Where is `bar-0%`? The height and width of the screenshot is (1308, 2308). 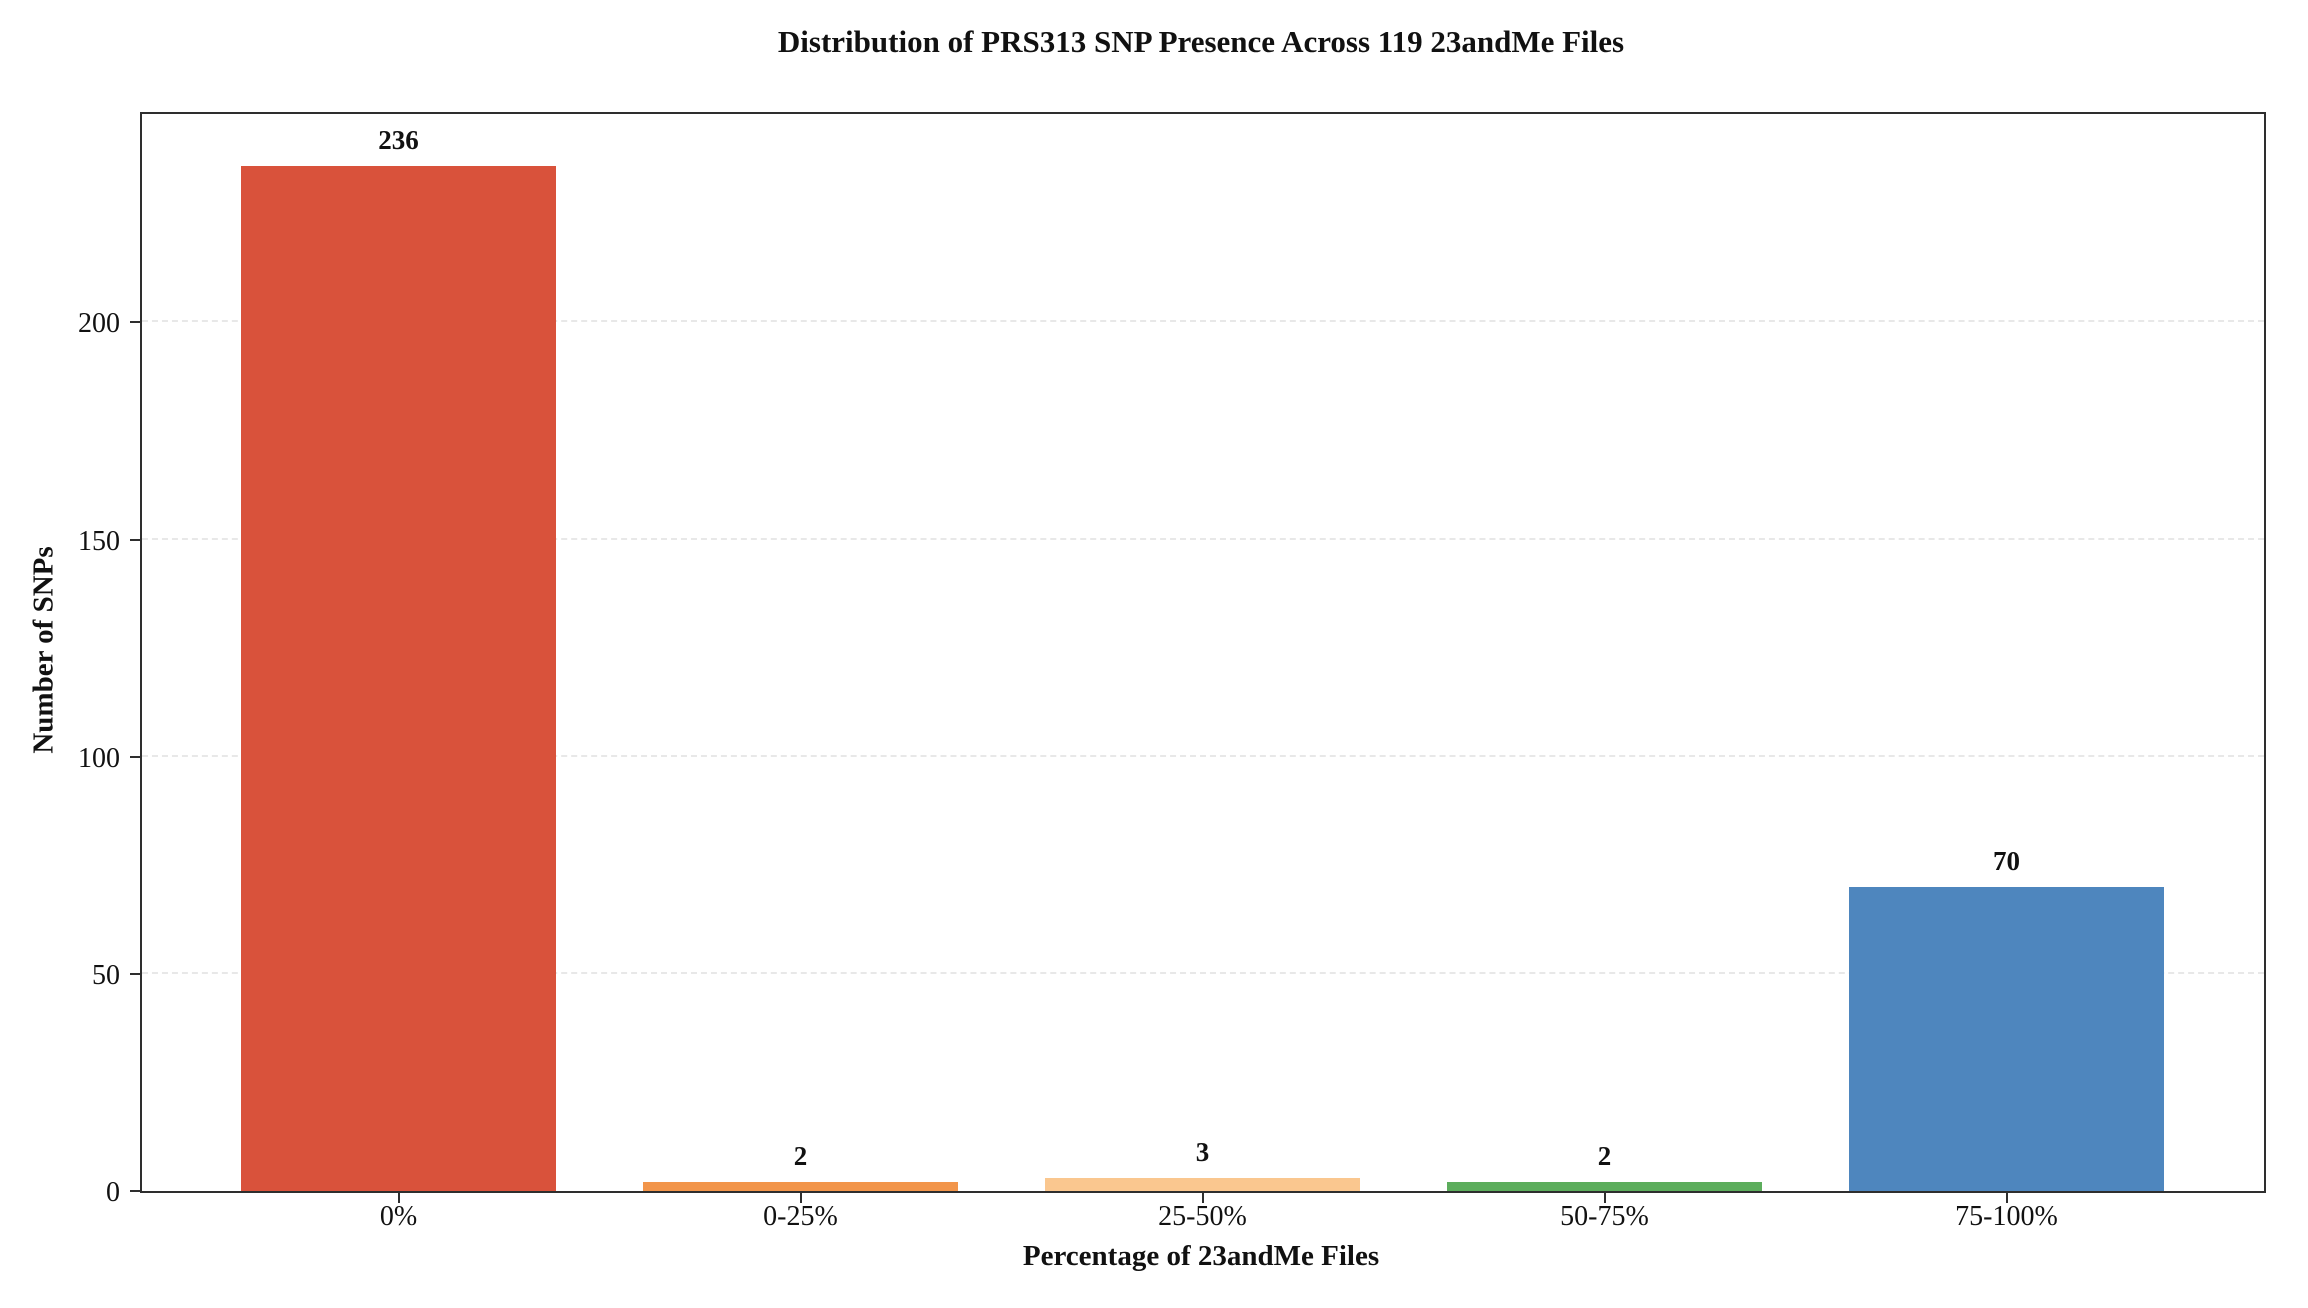 bar-0% is located at coordinates (398, 678).